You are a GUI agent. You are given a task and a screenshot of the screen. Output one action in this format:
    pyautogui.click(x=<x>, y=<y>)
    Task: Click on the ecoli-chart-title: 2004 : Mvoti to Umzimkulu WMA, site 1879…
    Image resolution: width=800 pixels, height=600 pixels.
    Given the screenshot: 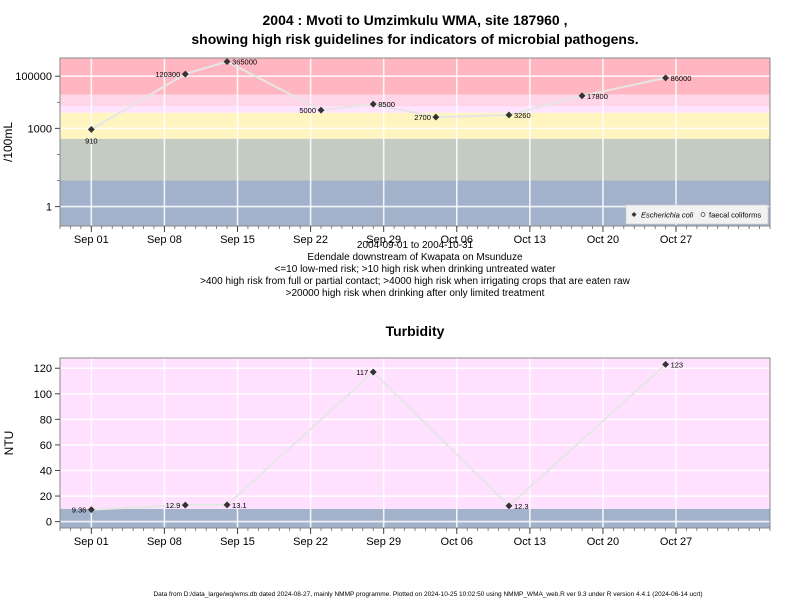 What is the action you would take?
    pyautogui.click(x=415, y=20)
    